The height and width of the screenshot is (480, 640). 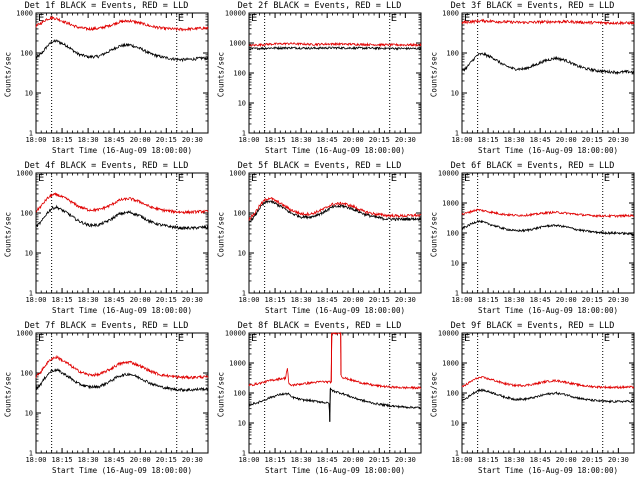 What do you see at coordinates (319, 6) in the screenshot?
I see `panel-title: Det 2f BLACK = Events, RED = LLD` at bounding box center [319, 6].